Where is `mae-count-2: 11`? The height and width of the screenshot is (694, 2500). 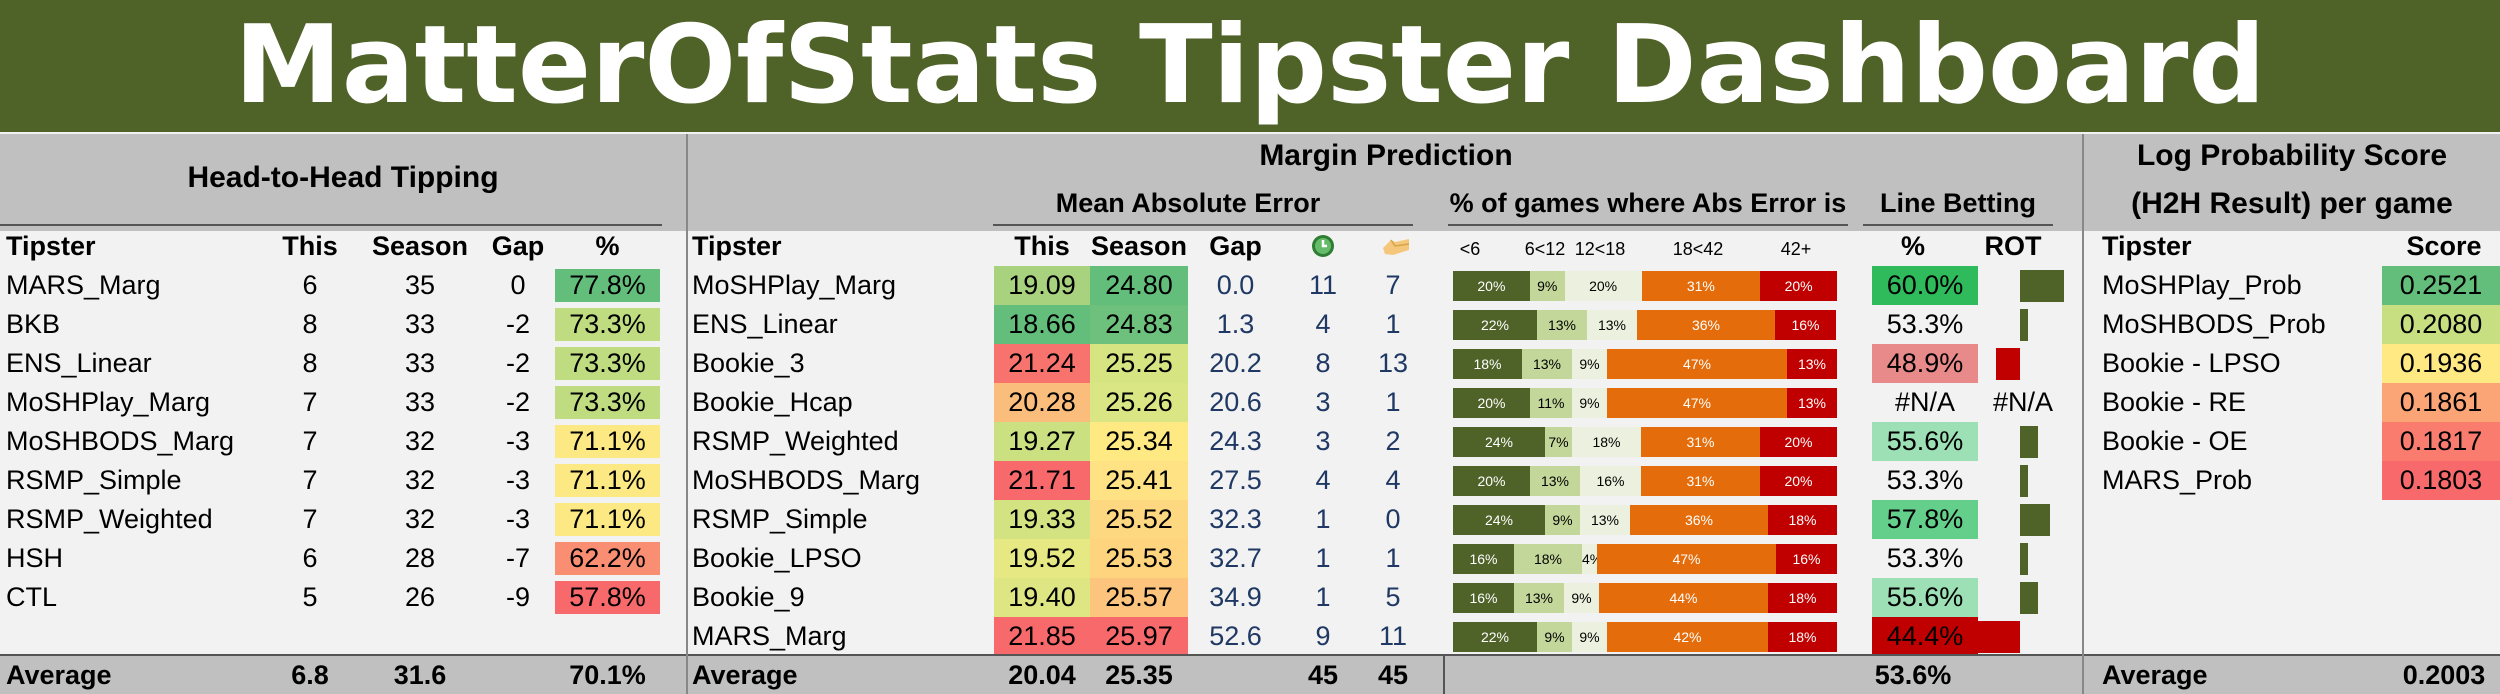
mae-count-2: 11 is located at coordinates (1393, 636).